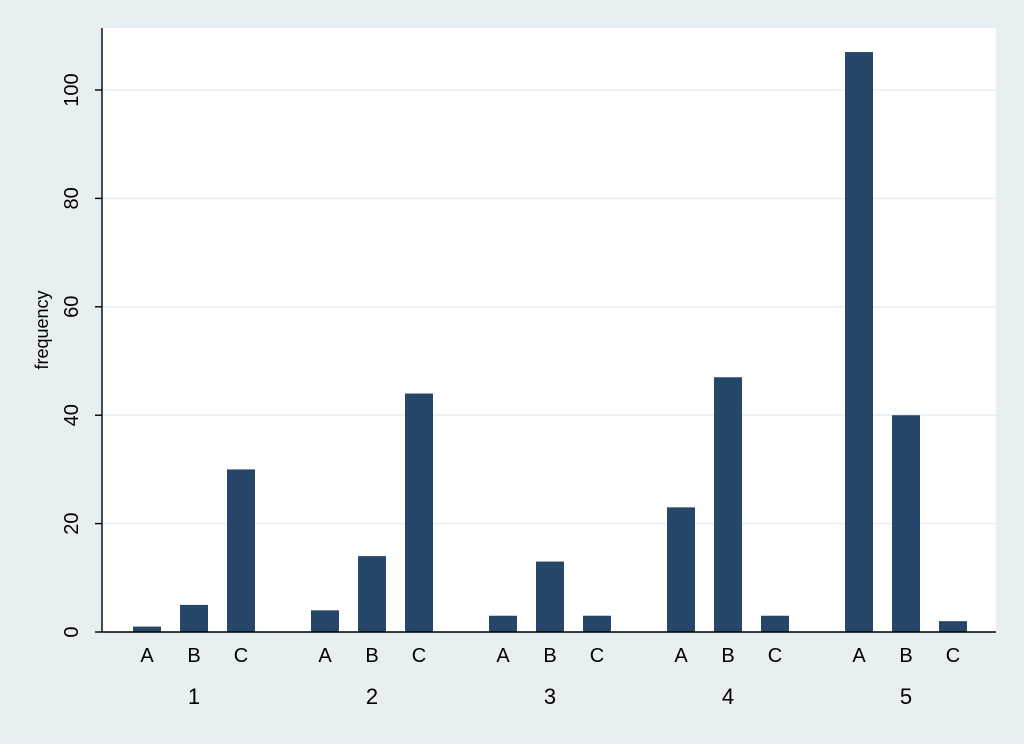 This screenshot has height=744, width=1024. I want to click on x-group-label: 5, so click(906, 696).